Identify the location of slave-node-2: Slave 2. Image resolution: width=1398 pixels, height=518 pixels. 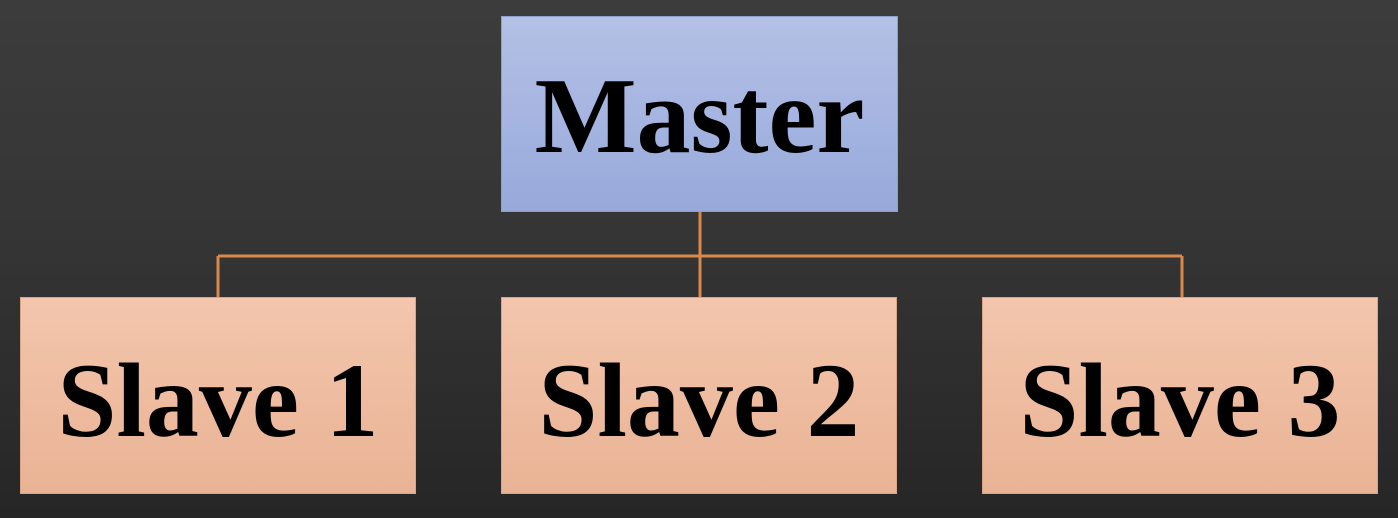
(699, 395).